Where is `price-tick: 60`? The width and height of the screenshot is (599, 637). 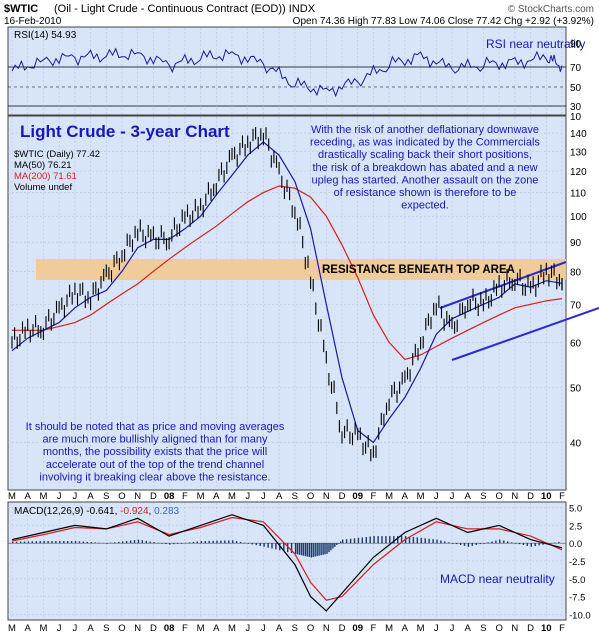
price-tick: 60 is located at coordinates (576, 343).